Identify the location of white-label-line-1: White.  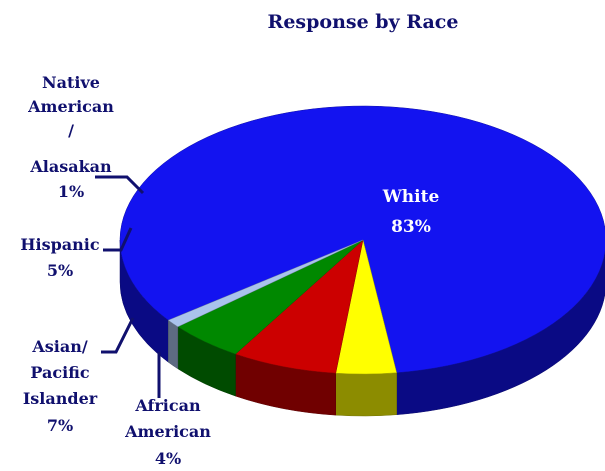
(411, 197).